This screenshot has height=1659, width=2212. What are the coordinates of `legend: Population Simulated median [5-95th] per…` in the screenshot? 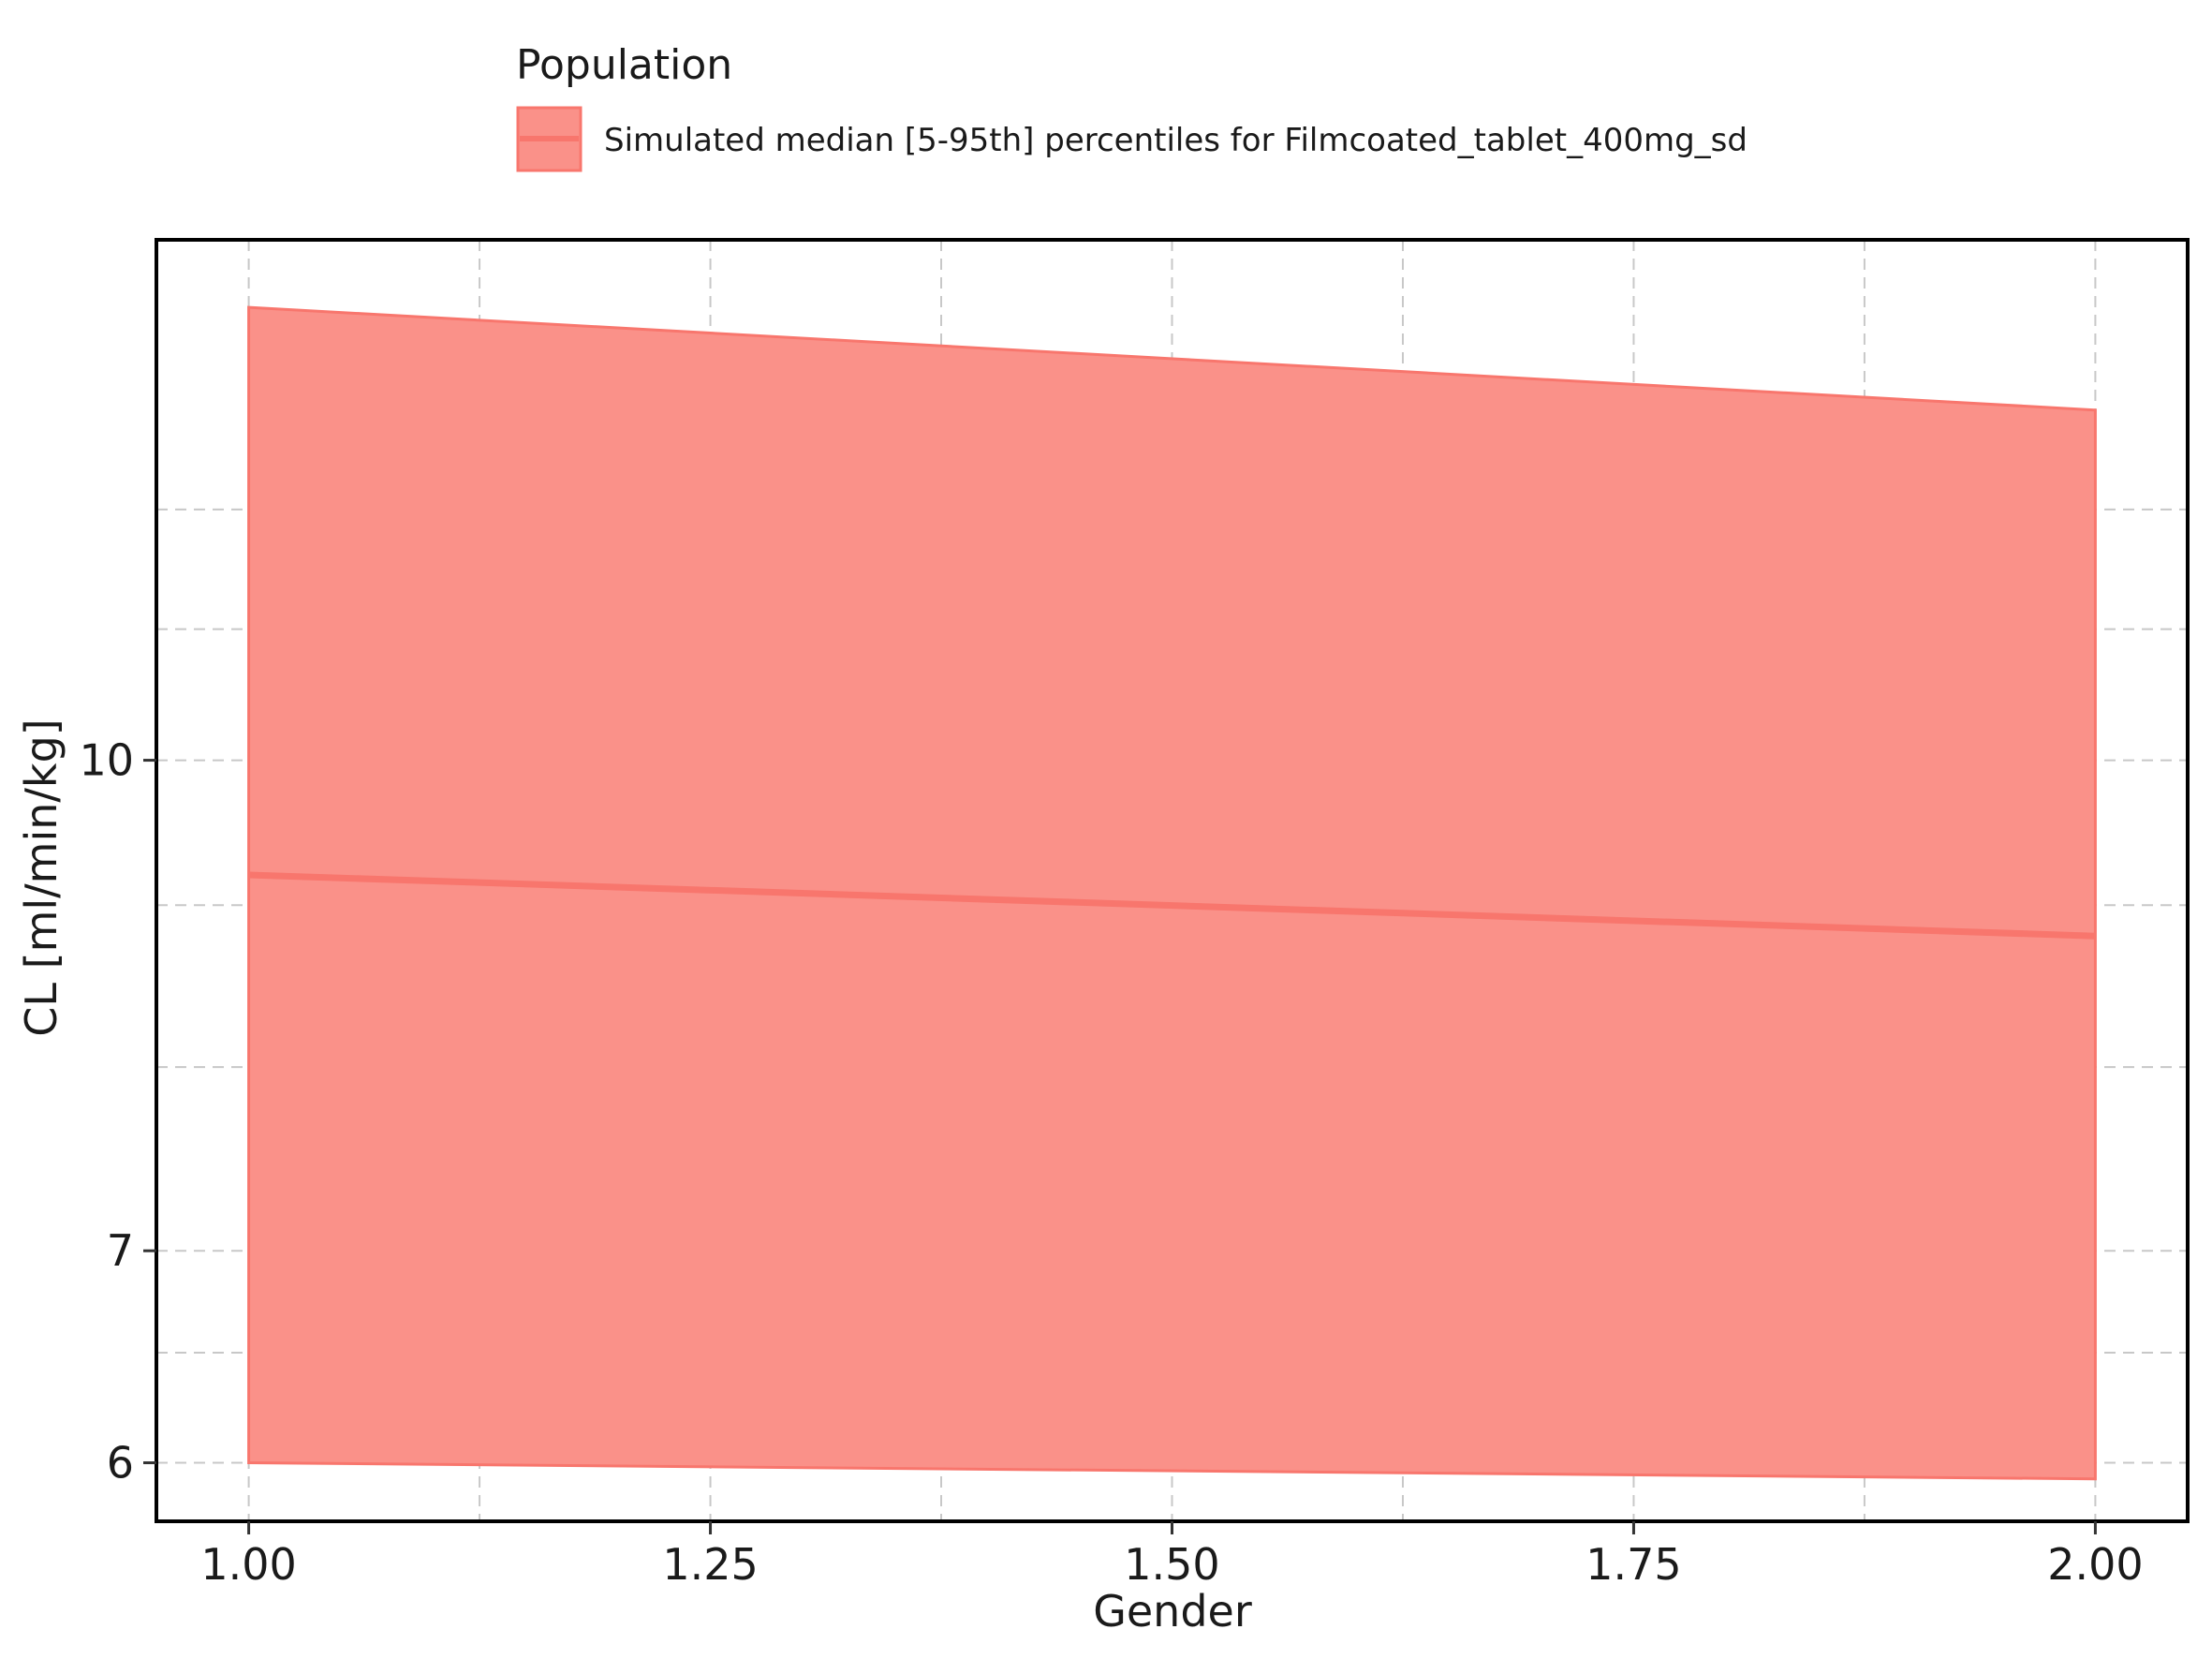 It's located at (1131, 107).